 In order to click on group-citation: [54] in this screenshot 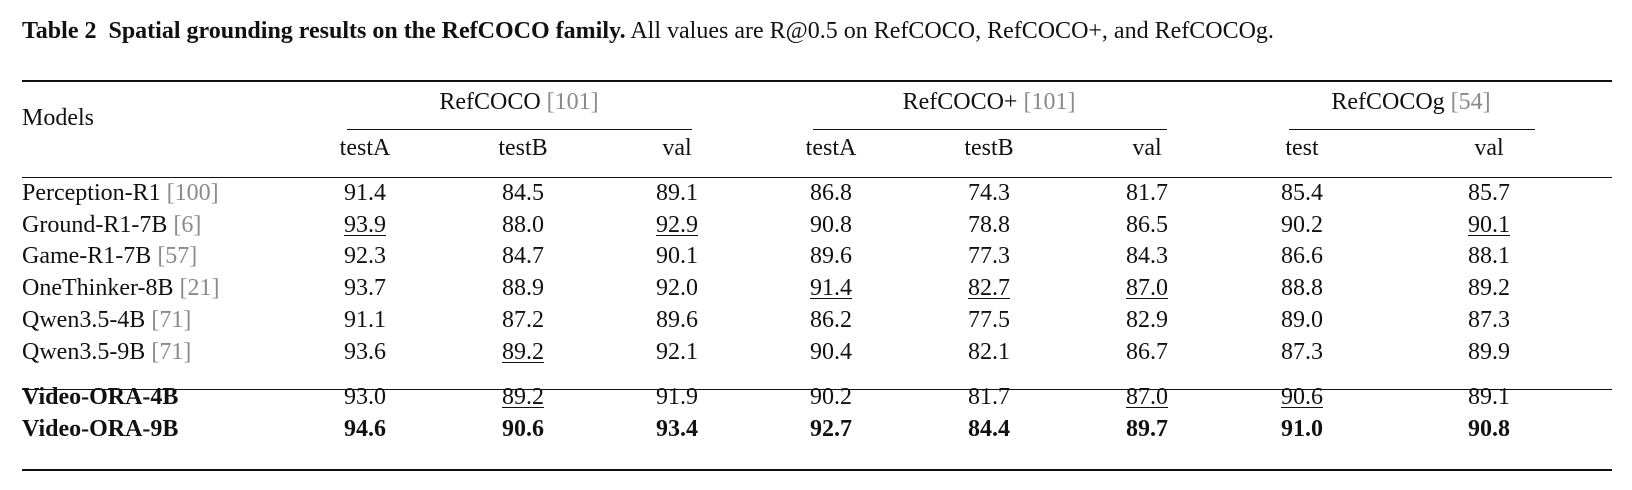, I will do `click(1470, 102)`.